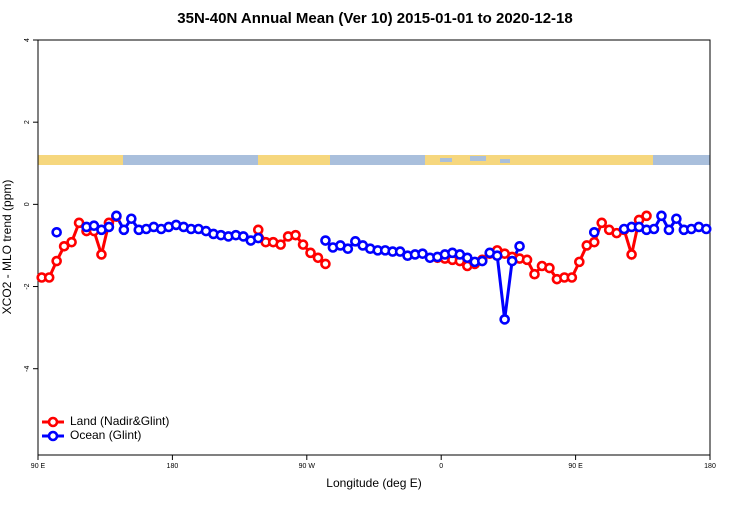  What do you see at coordinates (441, 466) in the screenshot?
I see `x-tick-label: 0` at bounding box center [441, 466].